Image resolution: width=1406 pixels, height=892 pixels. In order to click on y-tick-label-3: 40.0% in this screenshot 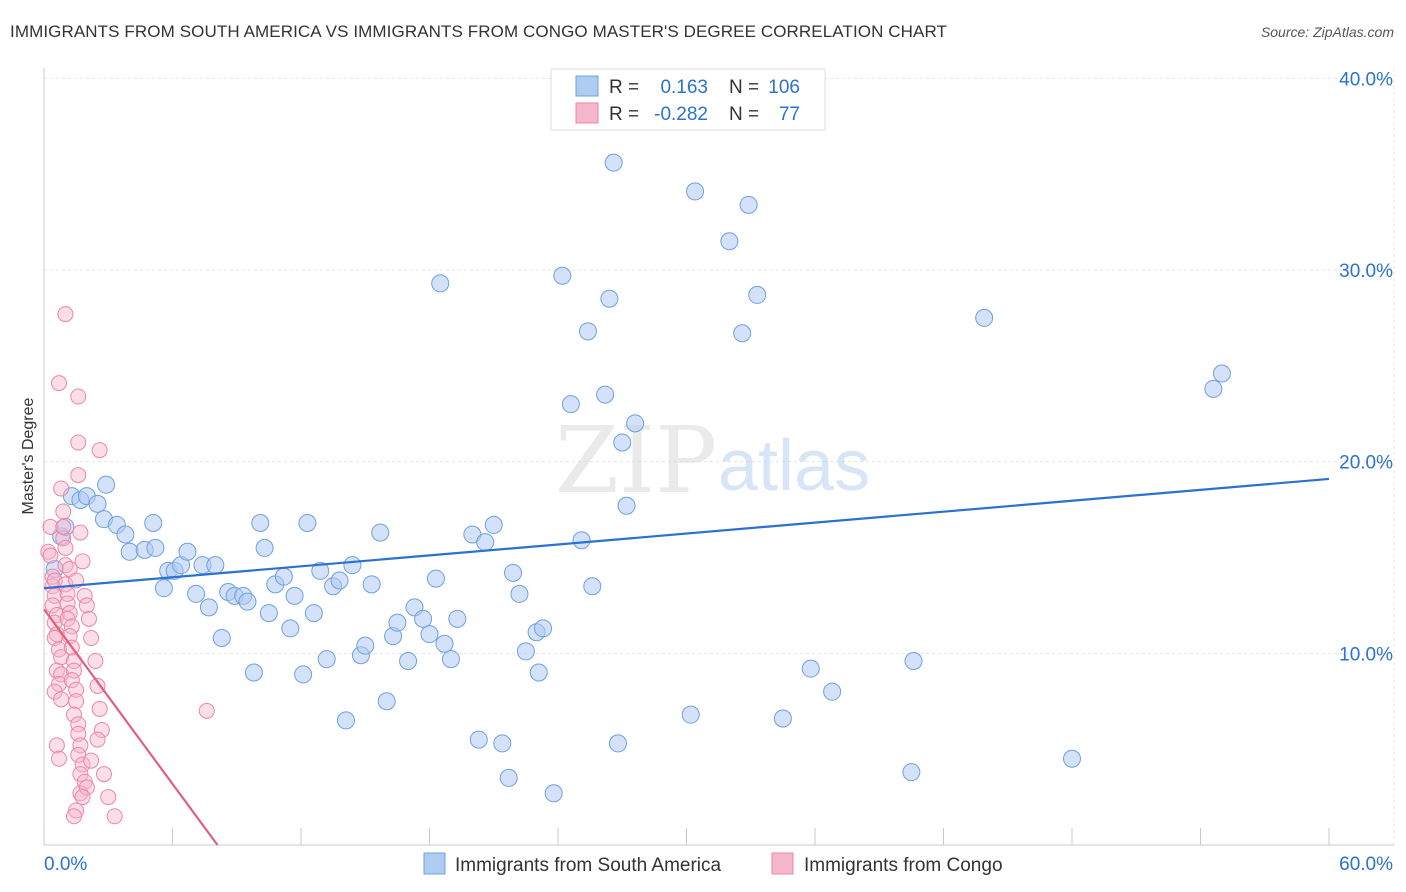, I will do `click(1366, 79)`.